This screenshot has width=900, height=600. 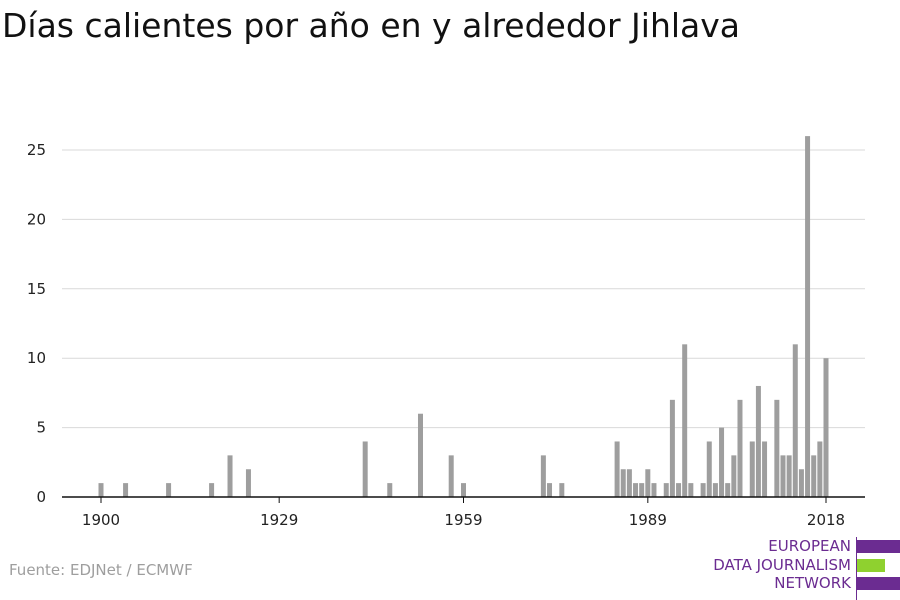 What do you see at coordinates (463, 520) in the screenshot?
I see `x-tick-label: 1959` at bounding box center [463, 520].